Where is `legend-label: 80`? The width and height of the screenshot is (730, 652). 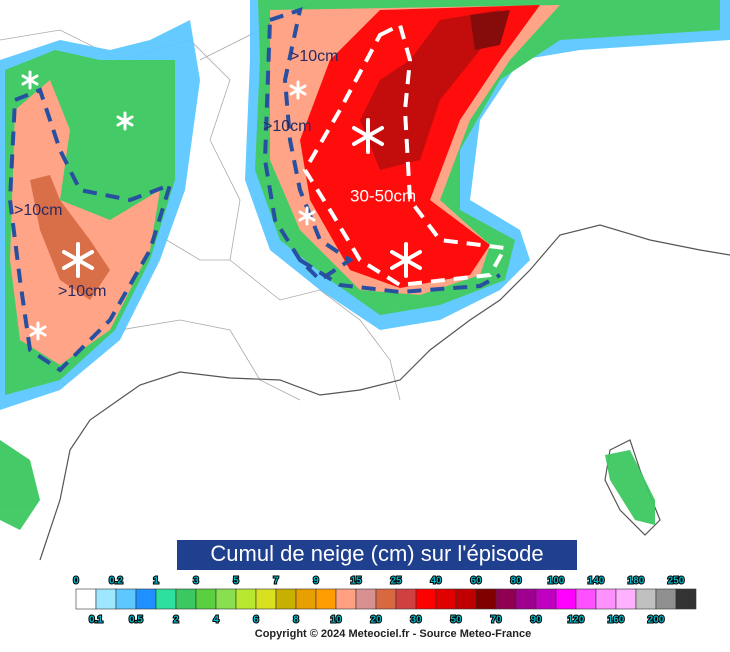 legend-label: 80 is located at coordinates (516, 581).